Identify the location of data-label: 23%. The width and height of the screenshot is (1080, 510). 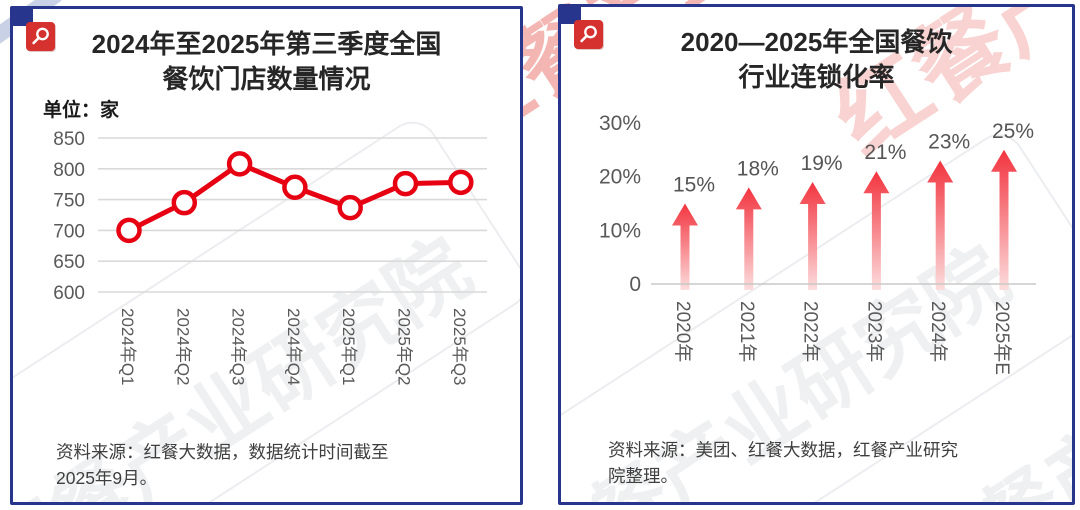
(949, 141).